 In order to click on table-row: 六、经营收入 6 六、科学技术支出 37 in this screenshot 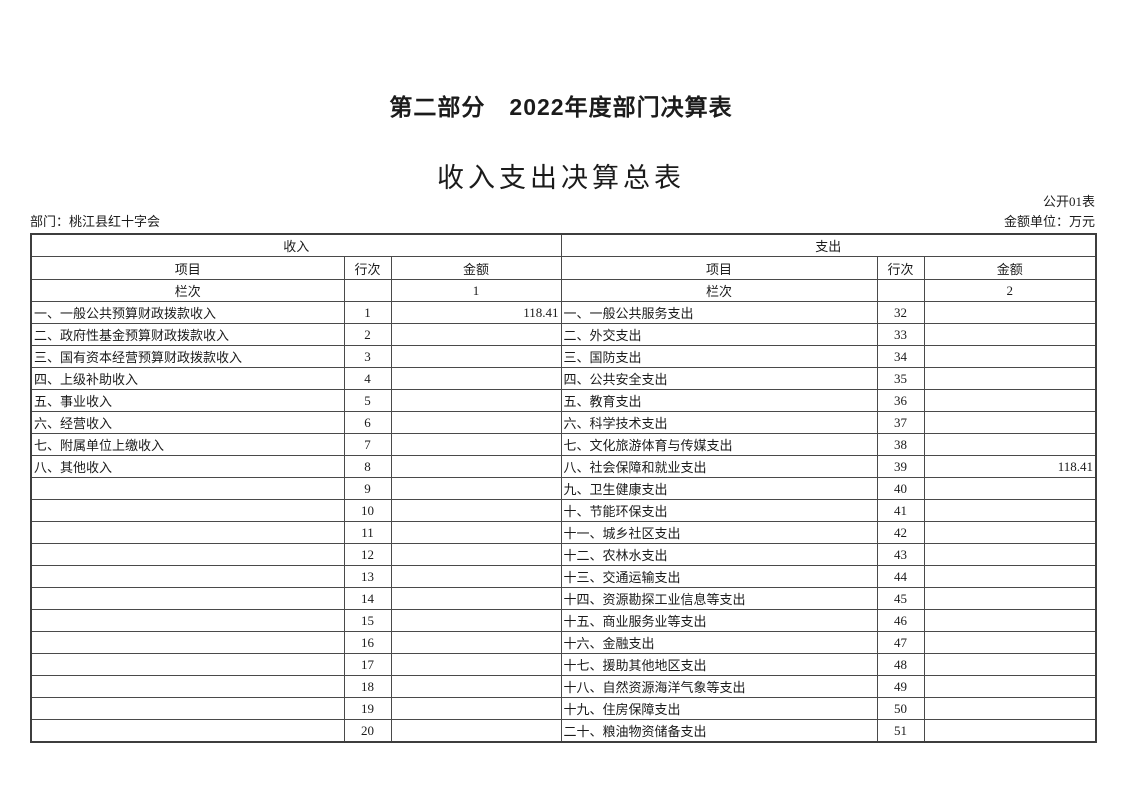, I will do `click(563, 422)`.